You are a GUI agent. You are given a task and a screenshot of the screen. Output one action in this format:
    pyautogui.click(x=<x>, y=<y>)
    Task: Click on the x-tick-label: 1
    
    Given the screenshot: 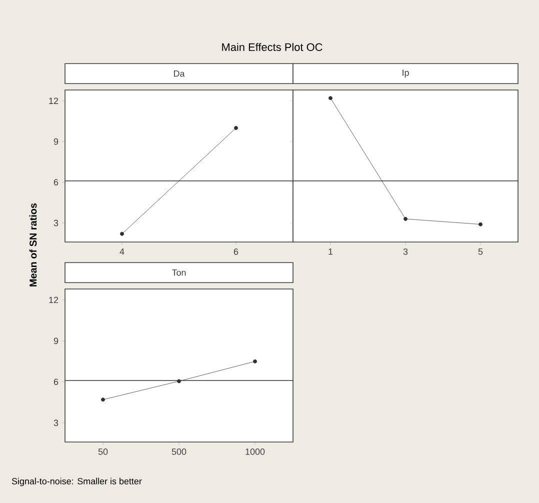 What is the action you would take?
    pyautogui.click(x=330, y=251)
    